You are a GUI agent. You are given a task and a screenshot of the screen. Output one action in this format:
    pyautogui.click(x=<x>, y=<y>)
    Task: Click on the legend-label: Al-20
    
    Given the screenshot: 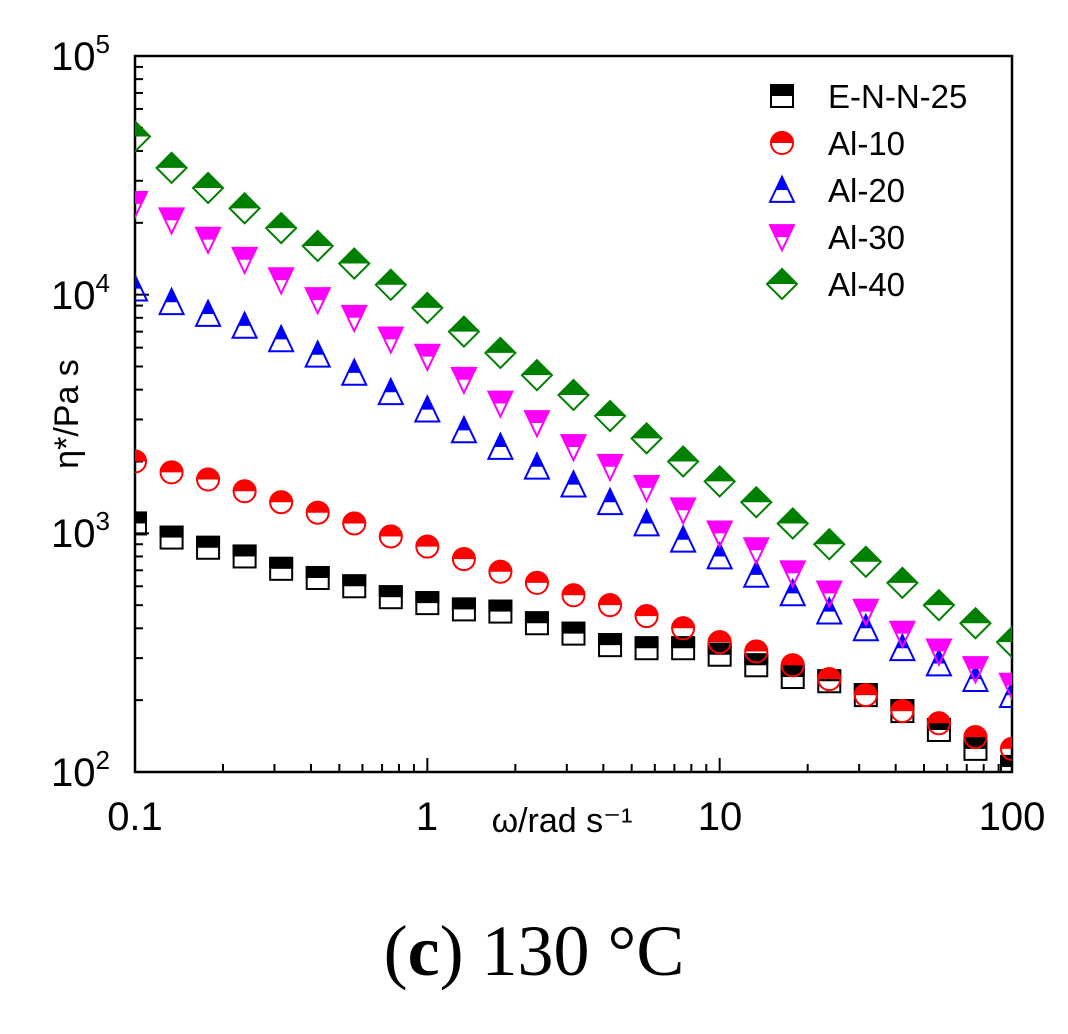 What is the action you would take?
    pyautogui.click(x=866, y=190)
    